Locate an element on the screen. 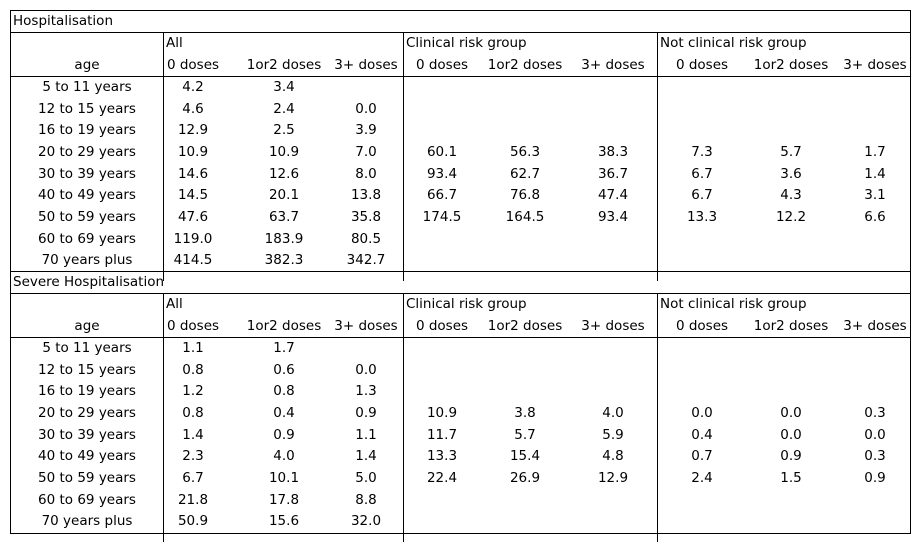 This screenshot has height=542, width=920. cell: 5.7 is located at coordinates (525, 434).